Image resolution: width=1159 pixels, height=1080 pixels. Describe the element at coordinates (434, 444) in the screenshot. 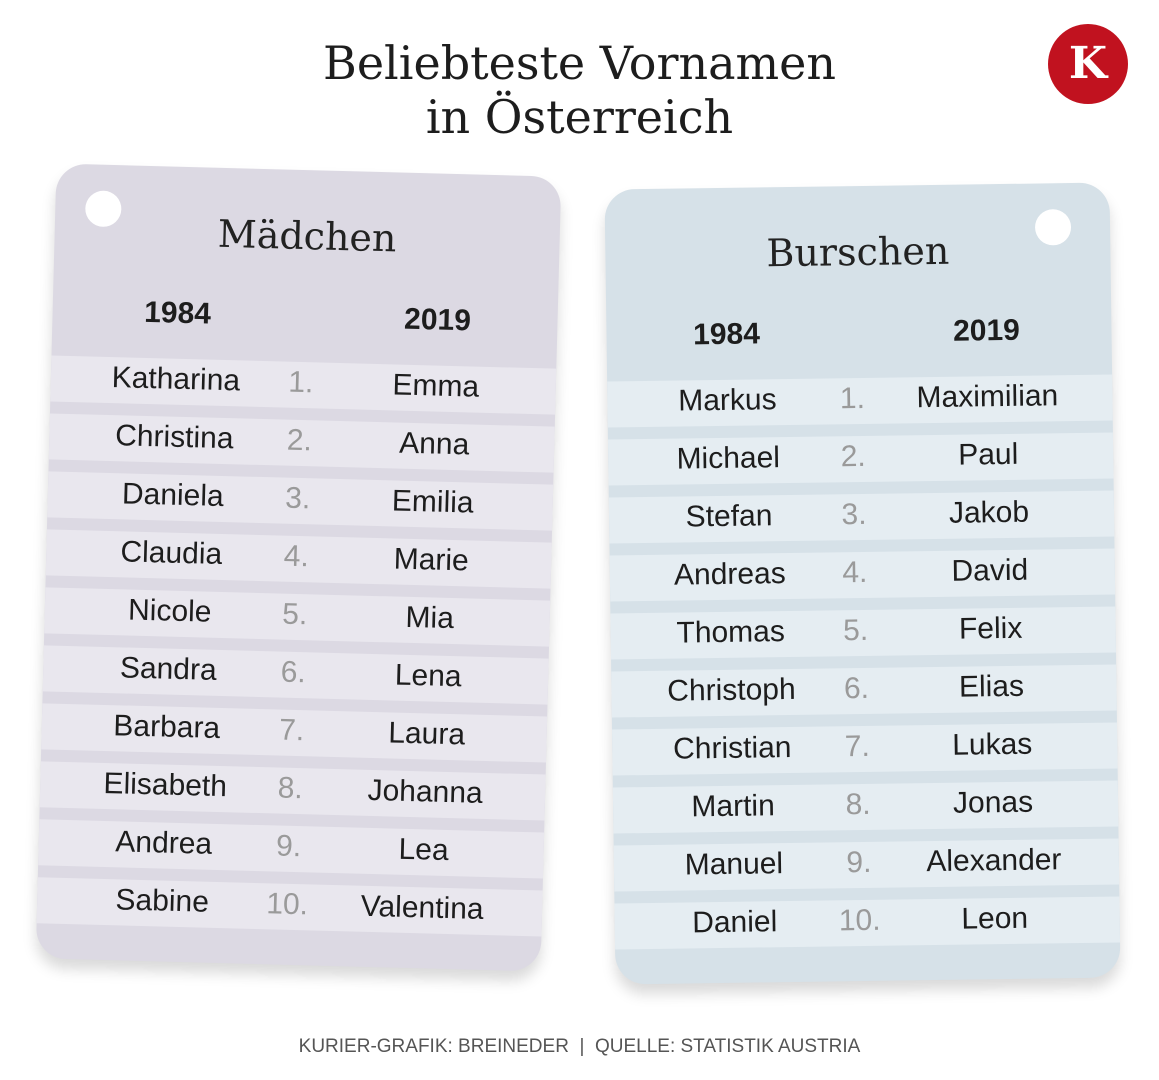

I see `name: Anna` at that location.